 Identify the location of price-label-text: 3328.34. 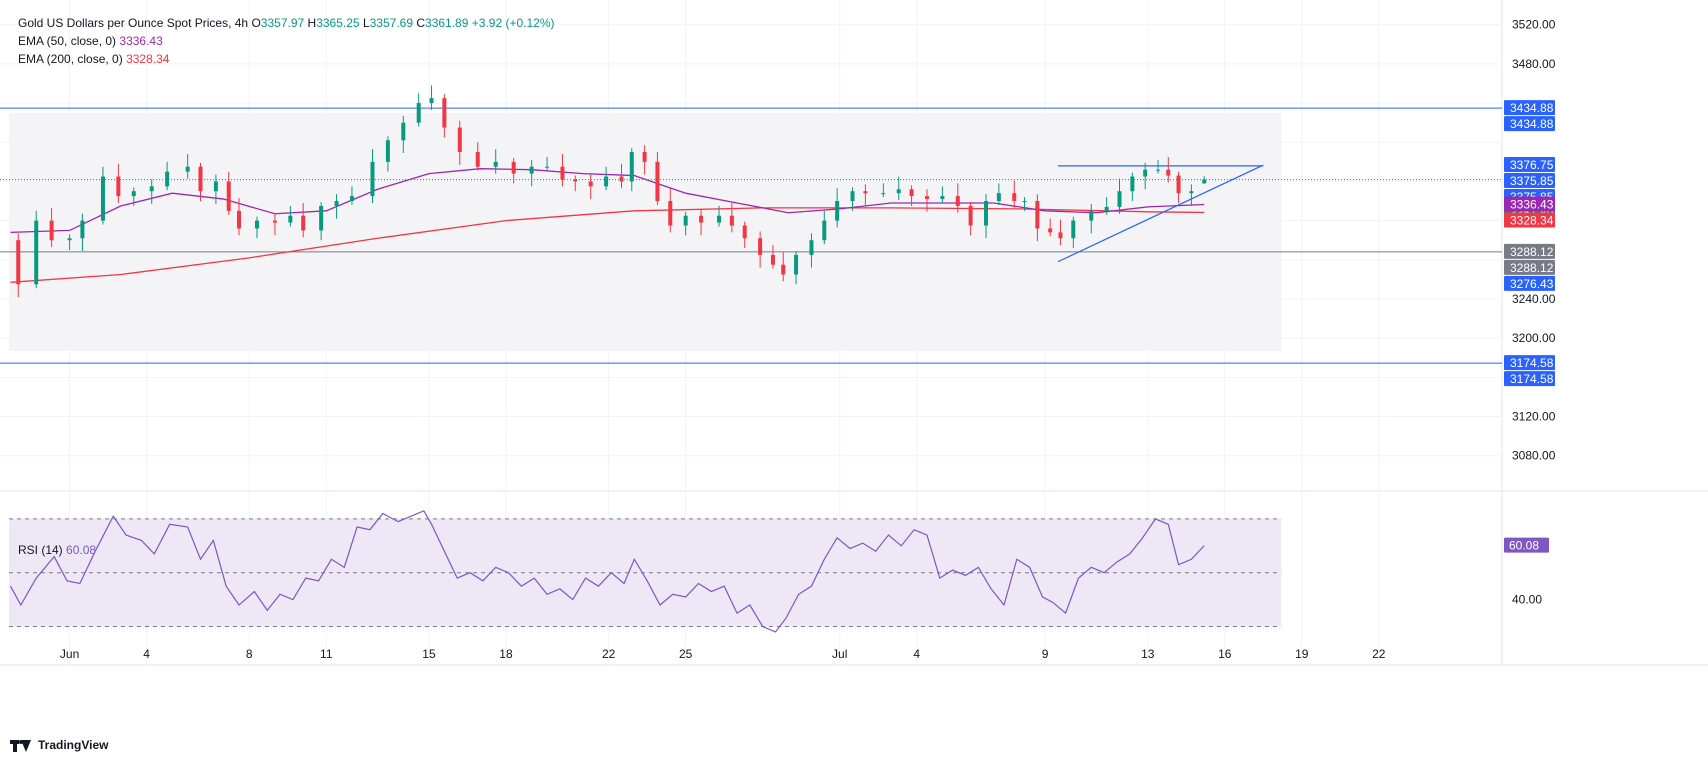
(1532, 221).